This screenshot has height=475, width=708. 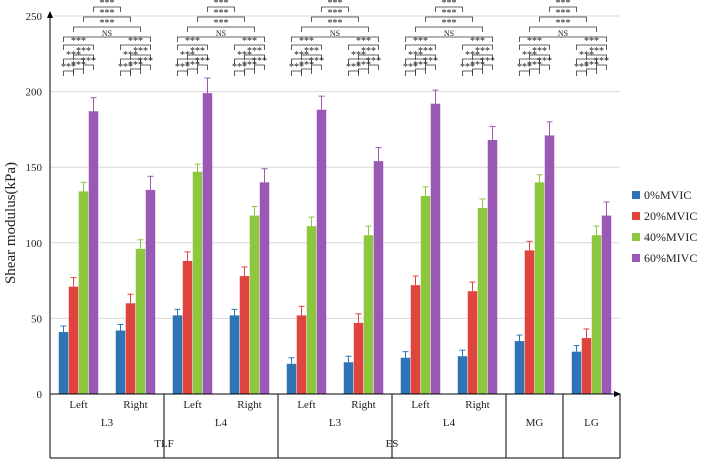 I want to click on subgroup-label: L4, so click(x=449, y=423).